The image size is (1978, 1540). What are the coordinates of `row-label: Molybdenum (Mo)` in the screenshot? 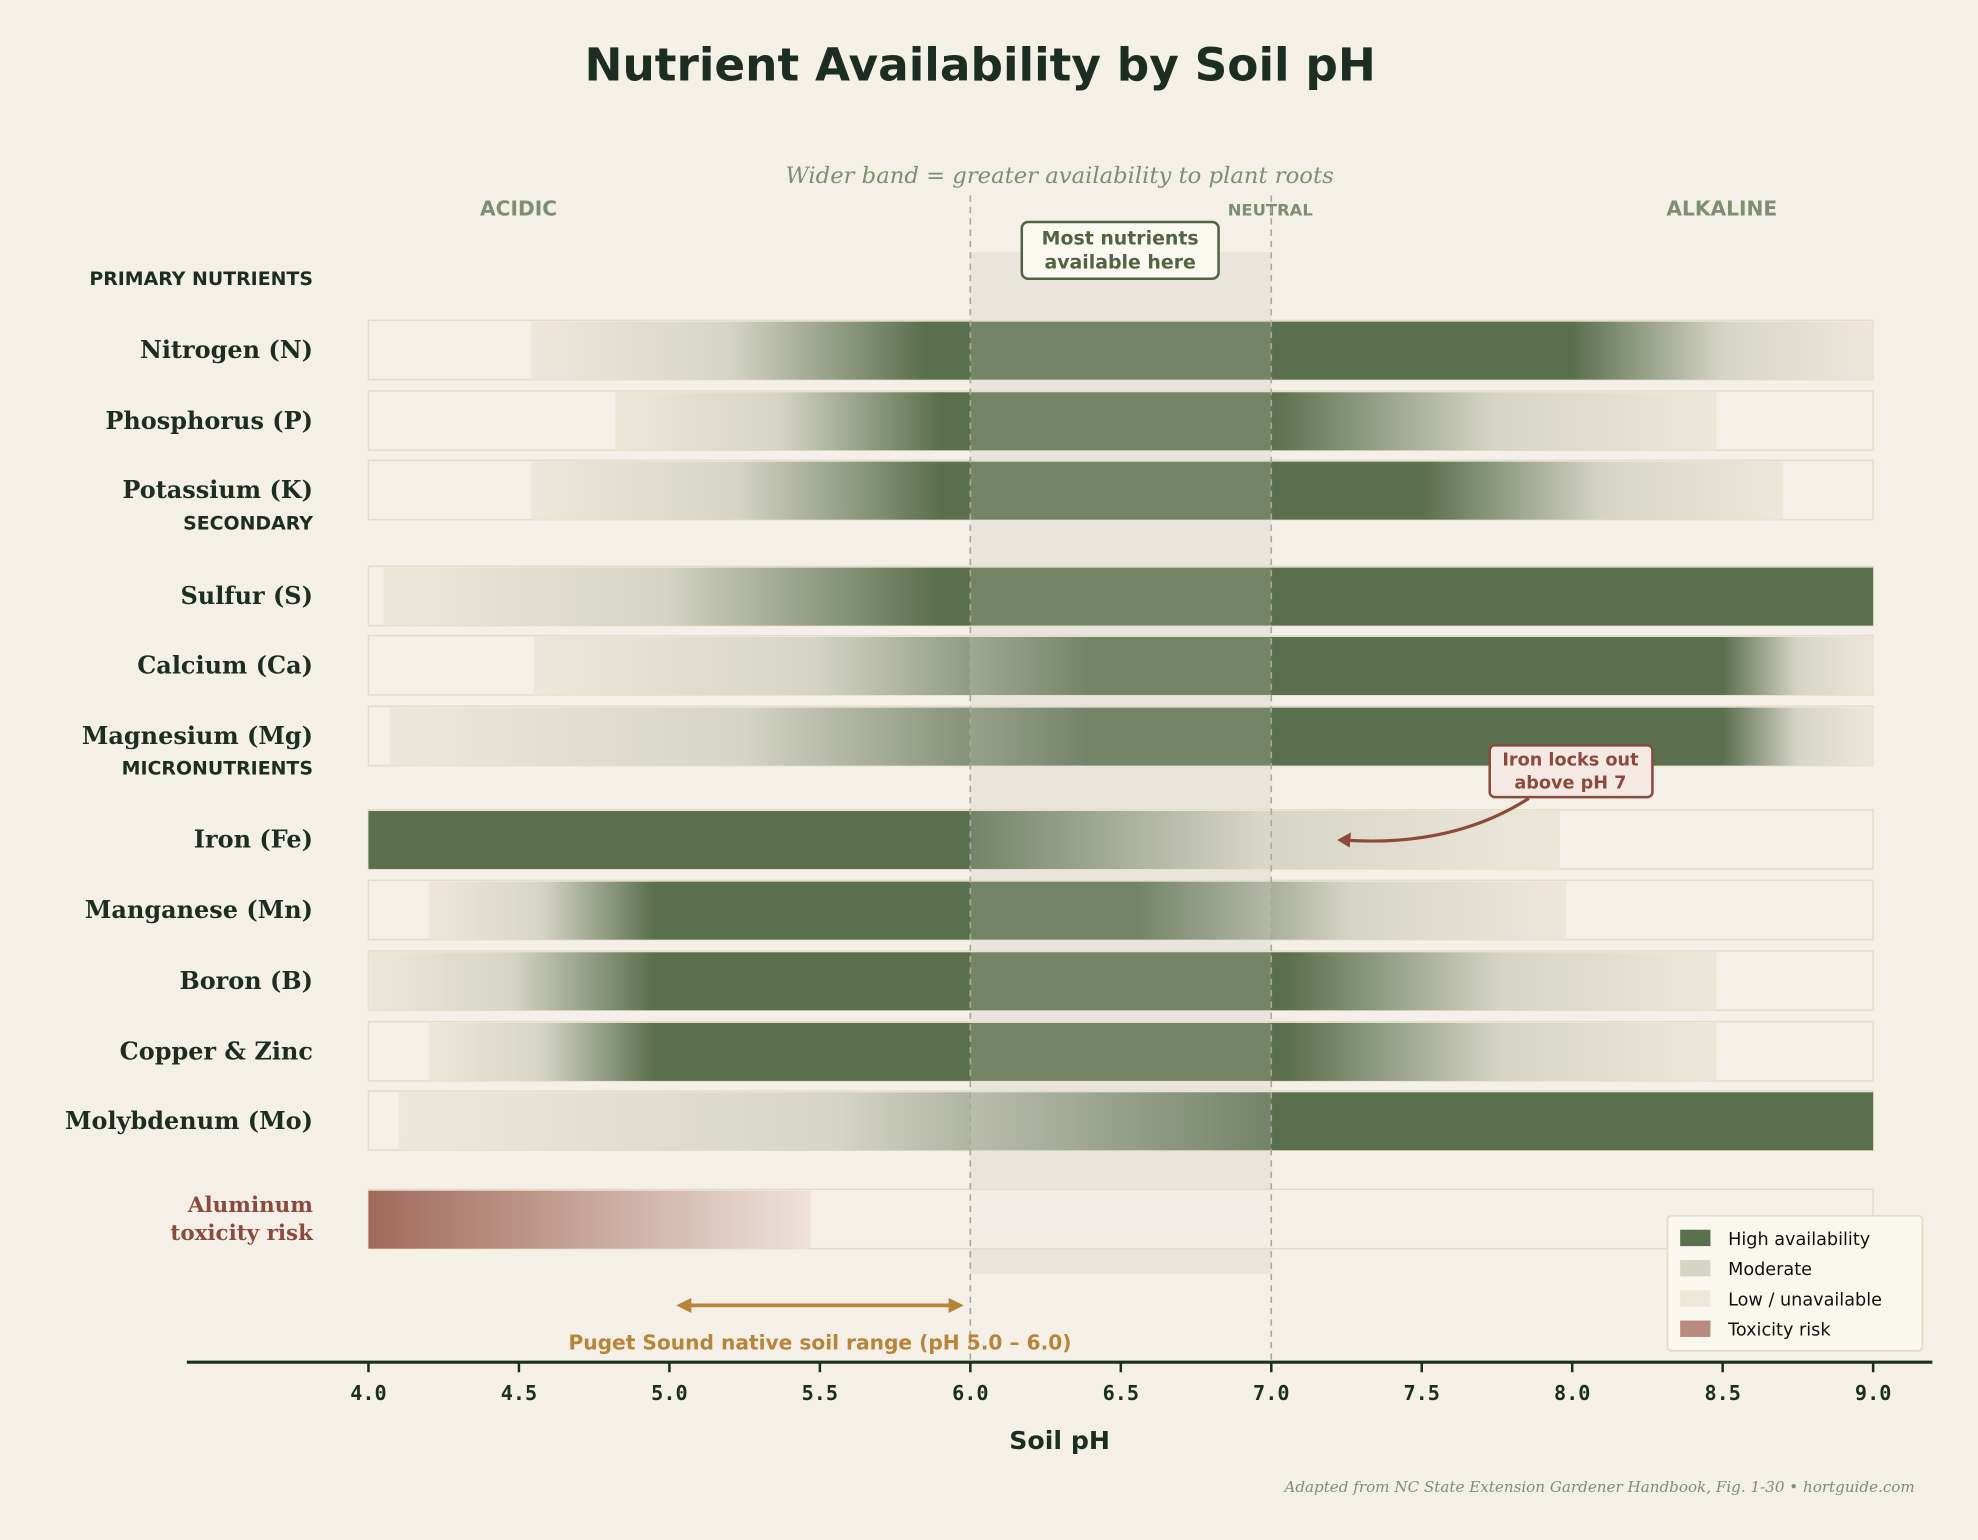 It's located at (189, 1121).